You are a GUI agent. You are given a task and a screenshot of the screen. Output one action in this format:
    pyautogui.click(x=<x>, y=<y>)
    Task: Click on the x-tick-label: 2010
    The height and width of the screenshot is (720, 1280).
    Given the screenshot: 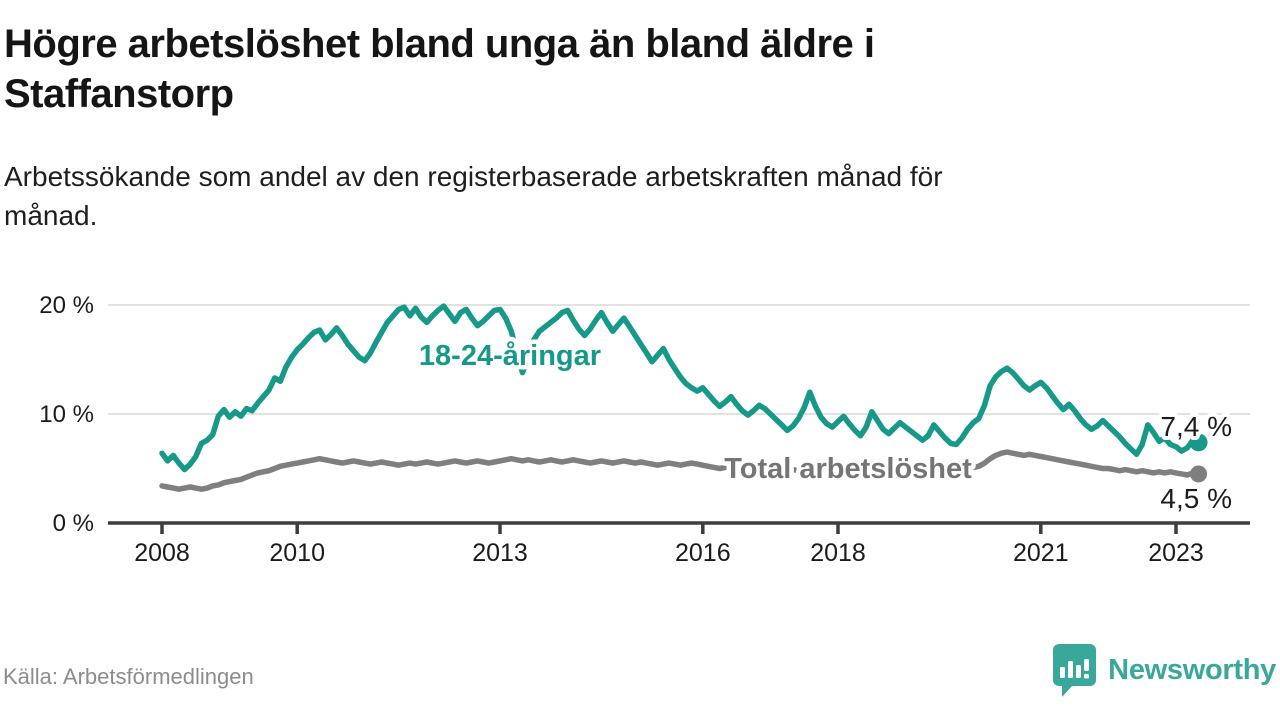 What is the action you would take?
    pyautogui.click(x=297, y=553)
    